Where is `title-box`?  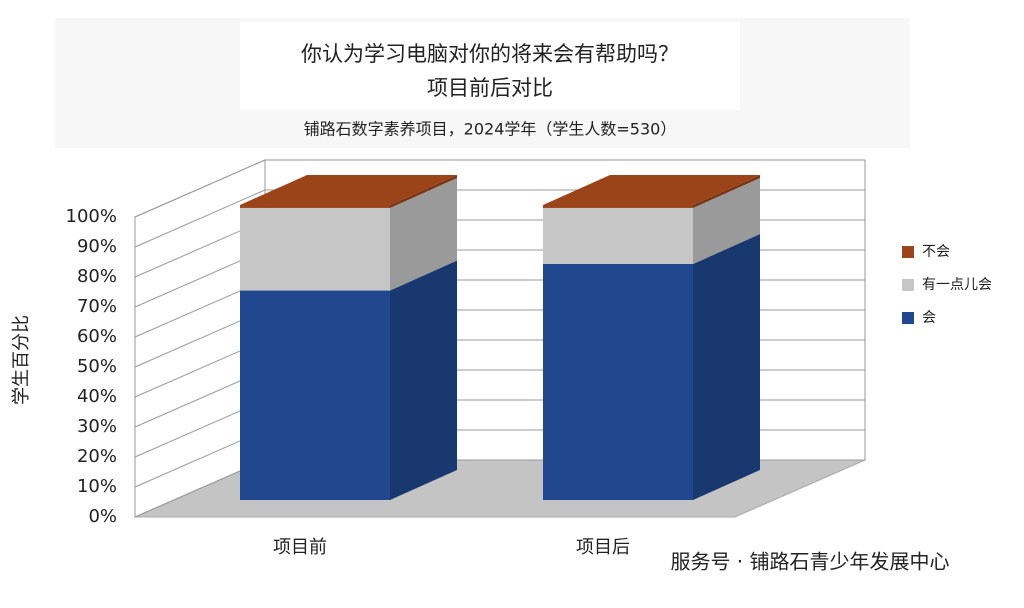 title-box is located at coordinates (490, 66).